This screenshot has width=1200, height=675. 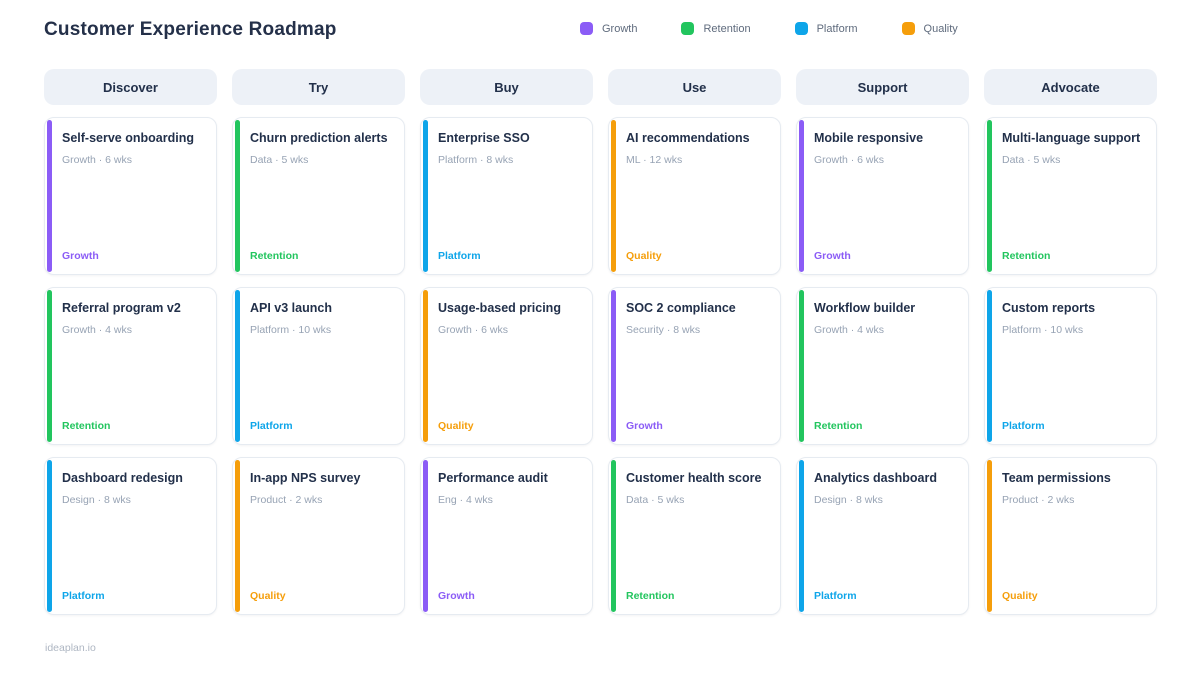 What do you see at coordinates (663, 329) in the screenshot?
I see `card-meta: Security · 8 wks` at bounding box center [663, 329].